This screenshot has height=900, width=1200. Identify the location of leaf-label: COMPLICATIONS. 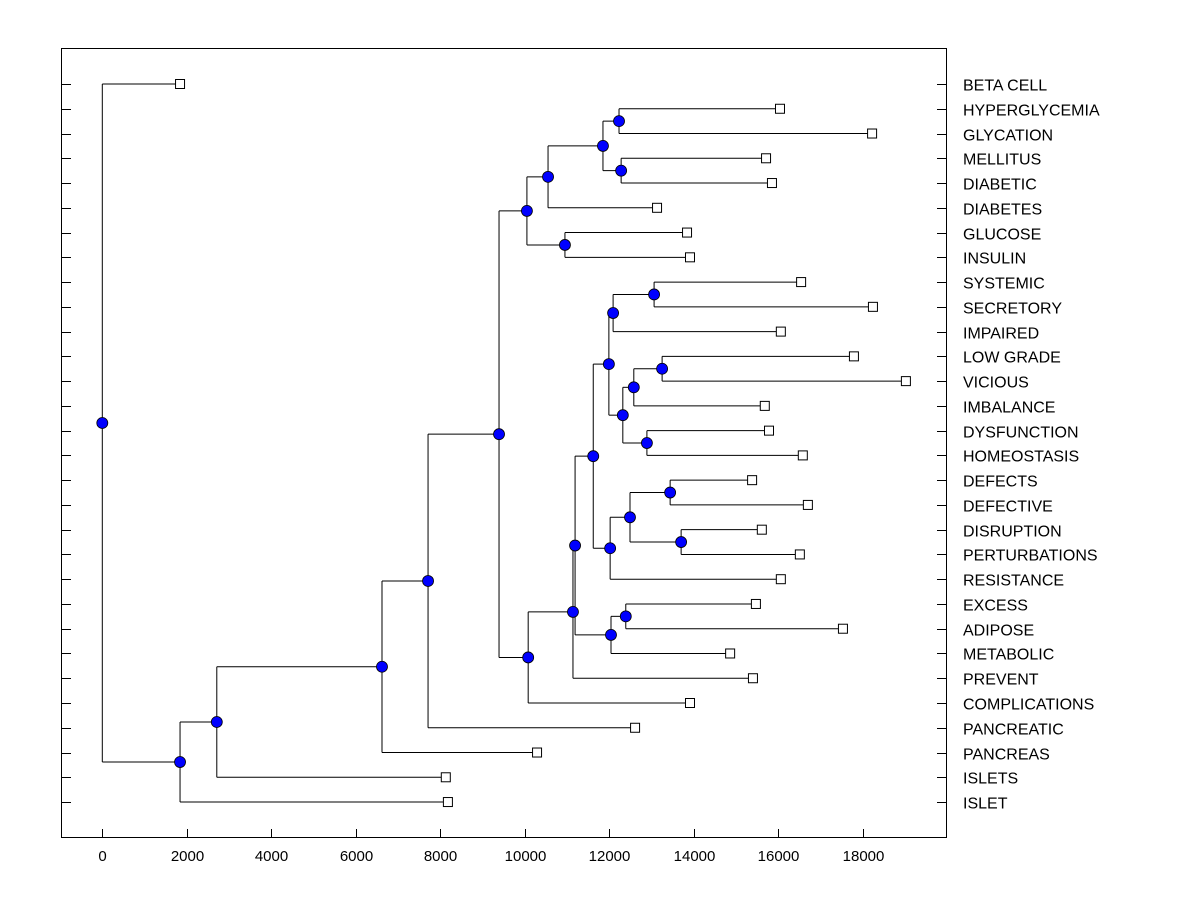
(1028, 705).